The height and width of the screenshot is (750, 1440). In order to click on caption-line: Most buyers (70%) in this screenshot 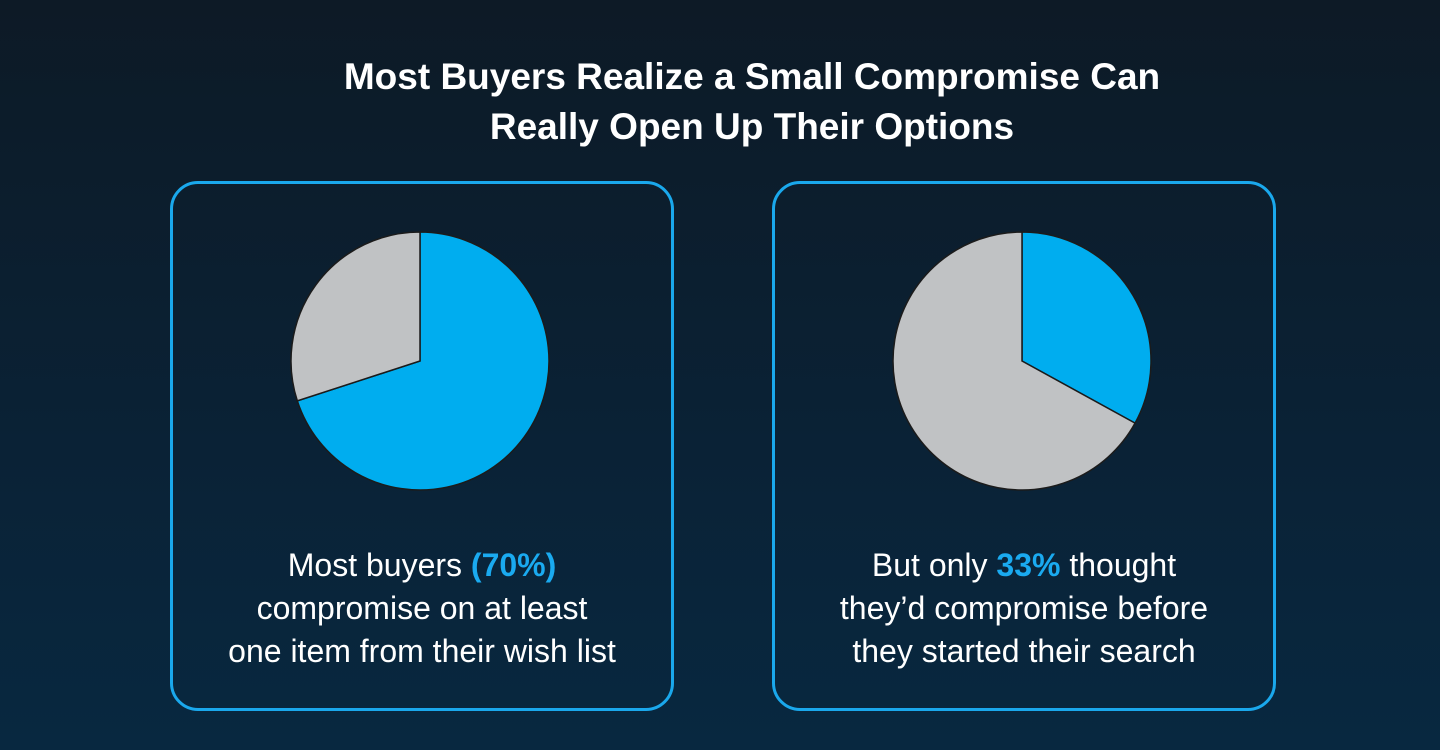, I will do `click(422, 565)`.